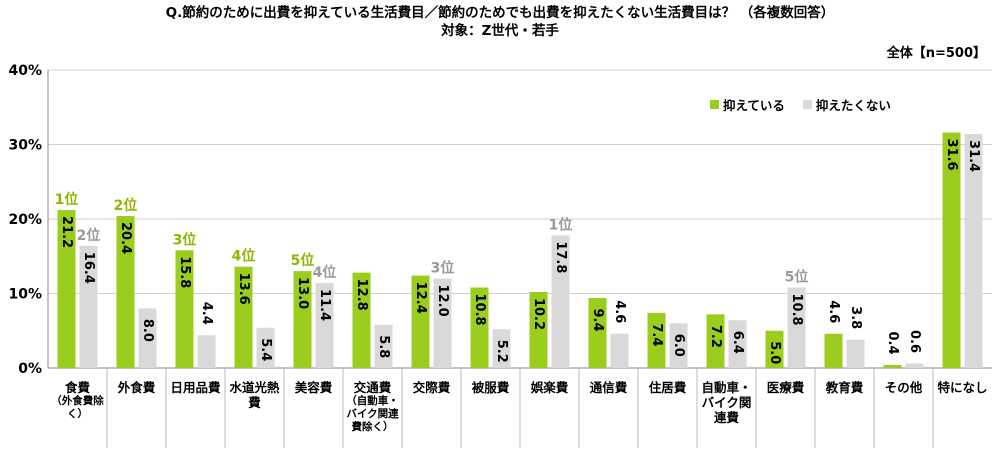 The width and height of the screenshot is (1000, 471). What do you see at coordinates (973, 156) in the screenshot?
I see `data-label: 31.4` at bounding box center [973, 156].